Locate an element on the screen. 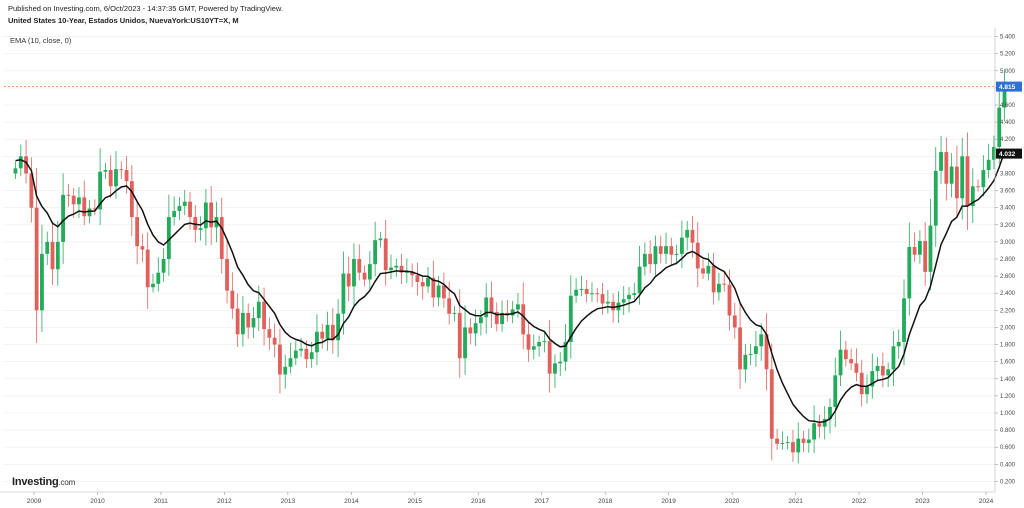 This screenshot has height=508, width=1024. y-tick-label: 1.000 is located at coordinates (1008, 414).